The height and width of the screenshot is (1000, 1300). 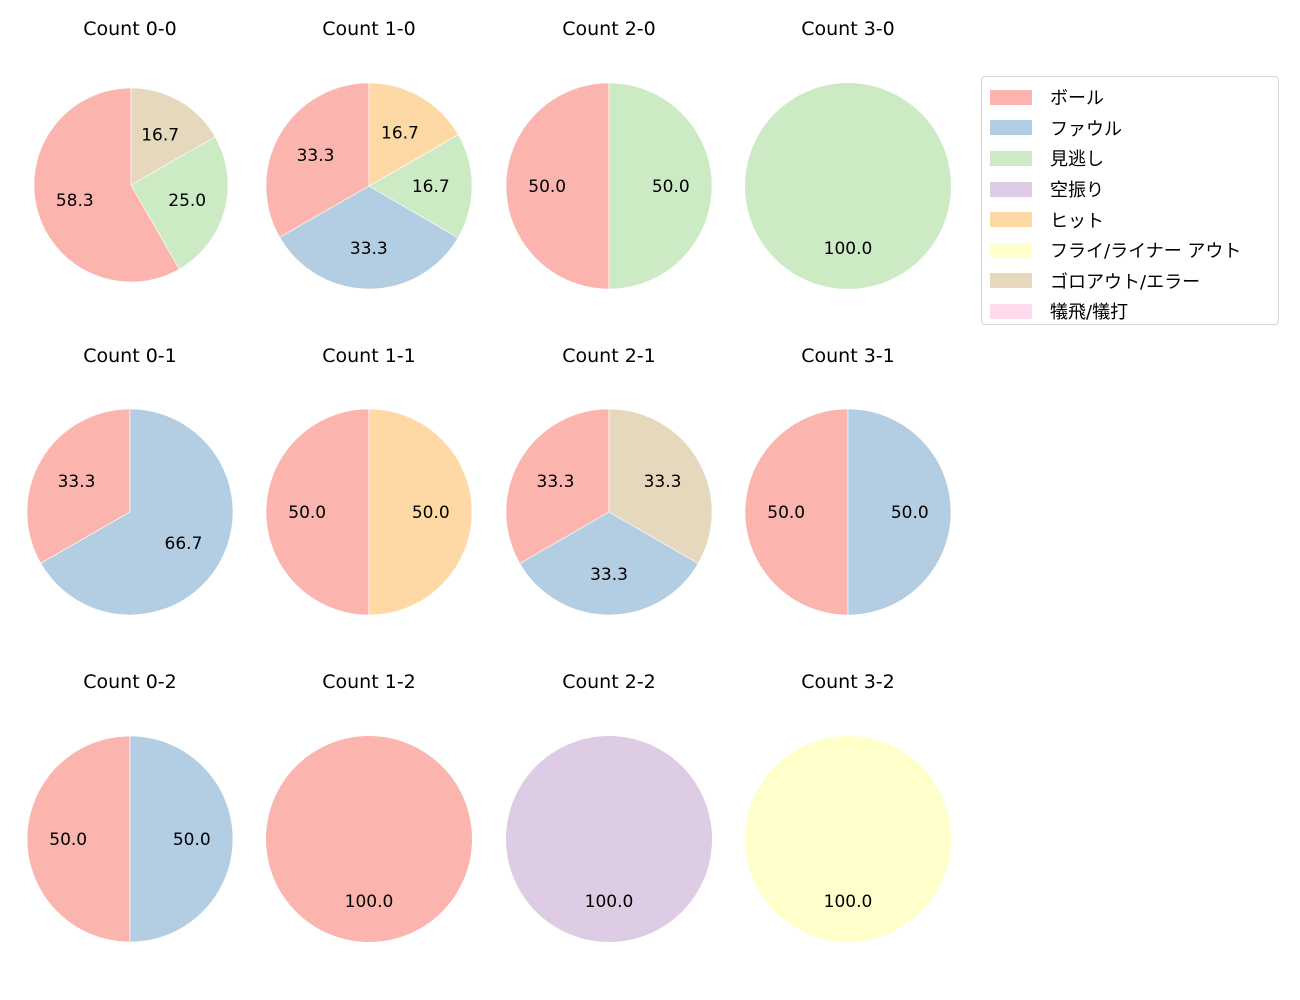 What do you see at coordinates (609, 29) in the screenshot?
I see `pie-title: Count 2-0` at bounding box center [609, 29].